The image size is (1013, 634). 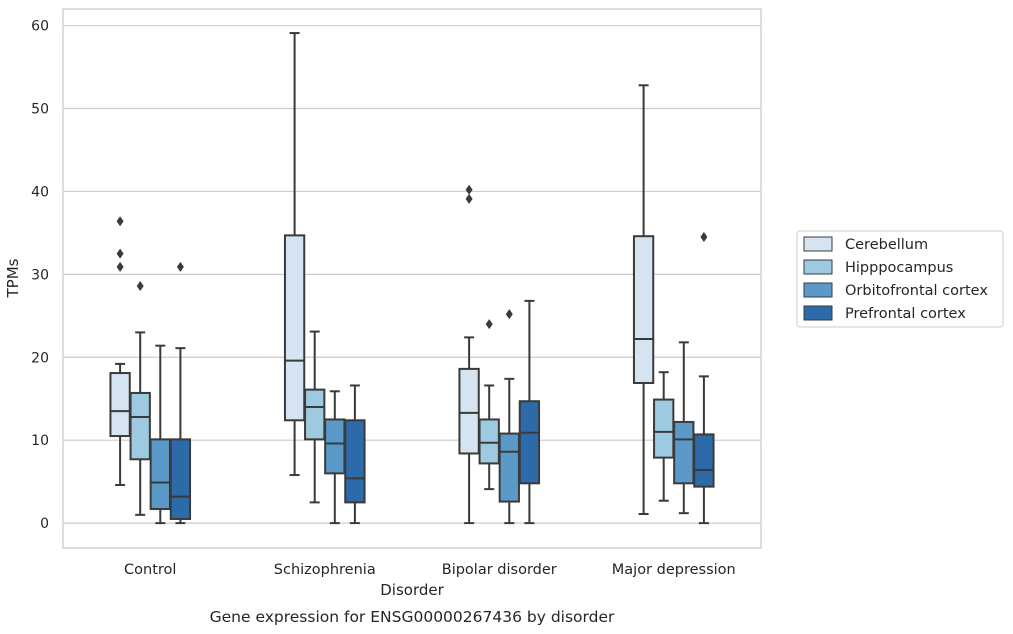 What do you see at coordinates (13, 278) in the screenshot?
I see `y-axis-label: TPMs` at bounding box center [13, 278].